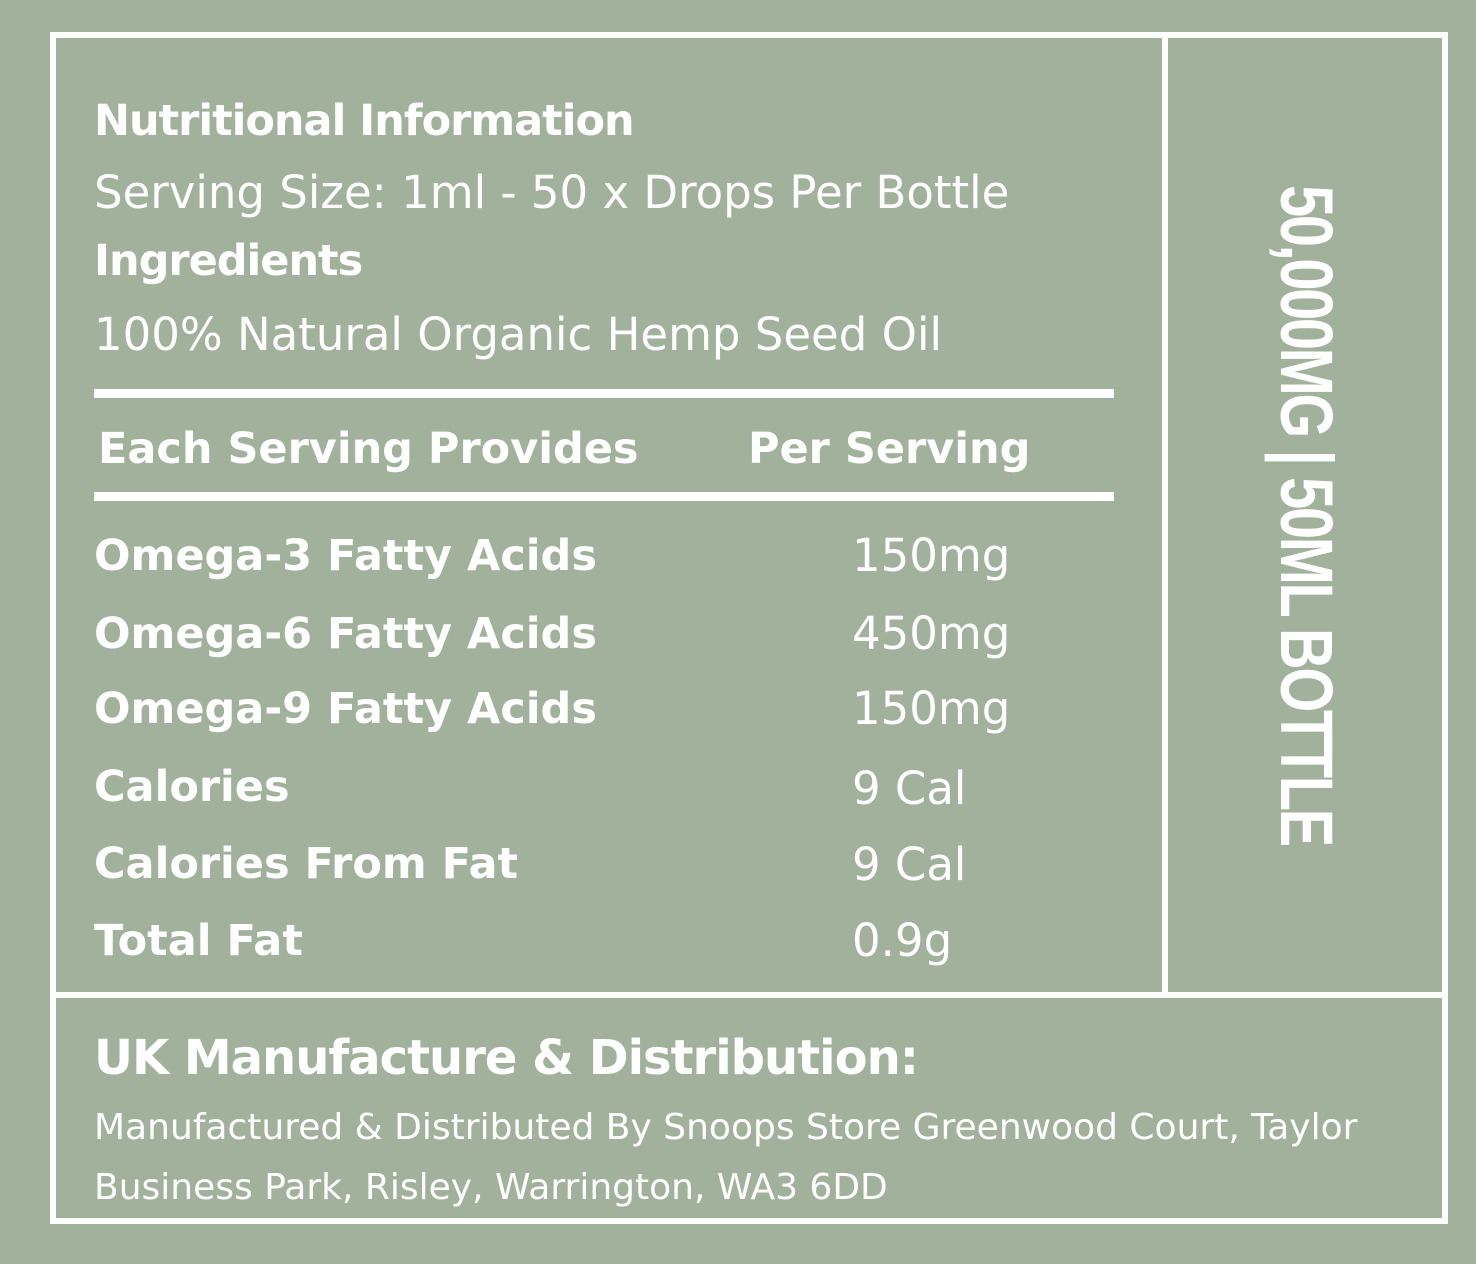 The height and width of the screenshot is (1264, 1476). What do you see at coordinates (228, 261) in the screenshot?
I see `ingredients-heading: Ingredients` at bounding box center [228, 261].